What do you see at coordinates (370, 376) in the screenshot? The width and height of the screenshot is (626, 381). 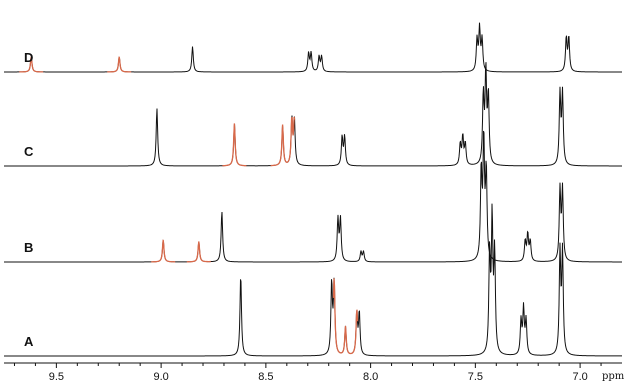 I see `x-tick-label-8.0: 8.0` at bounding box center [370, 376].